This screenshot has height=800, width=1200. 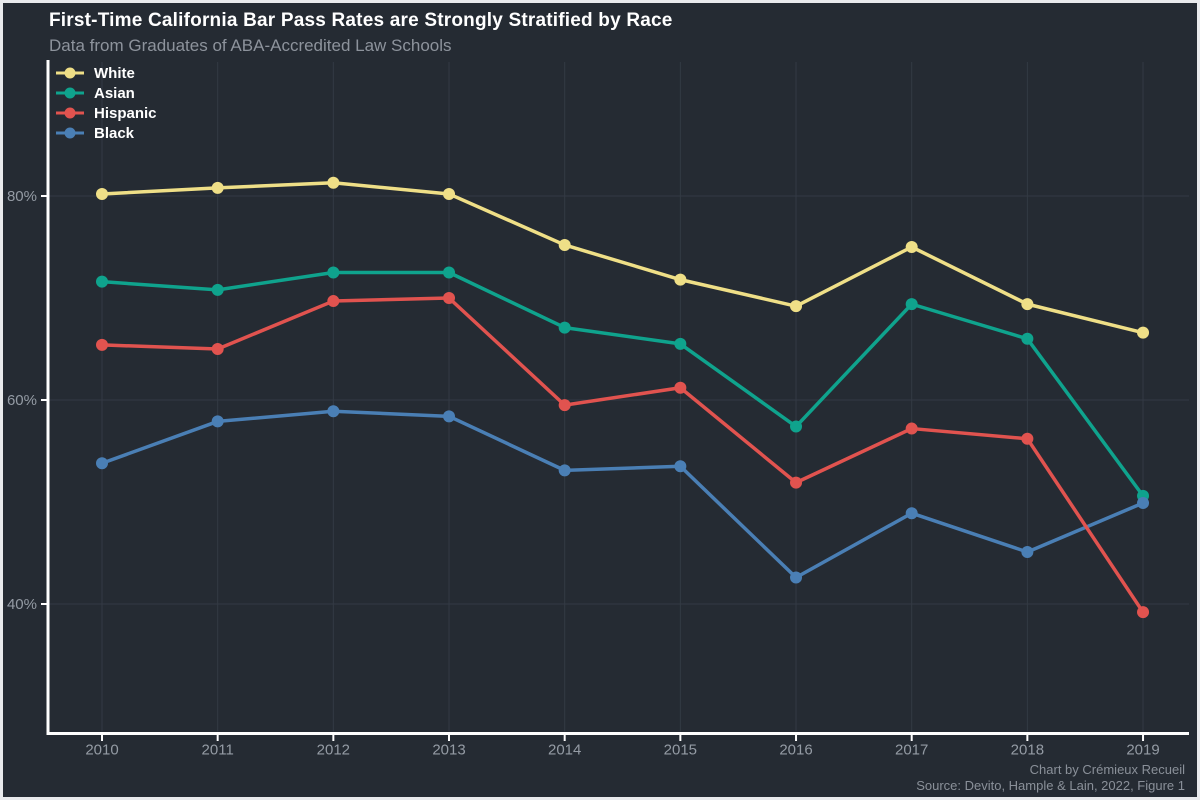 What do you see at coordinates (1143, 503) in the screenshot?
I see `point-black-2019` at bounding box center [1143, 503].